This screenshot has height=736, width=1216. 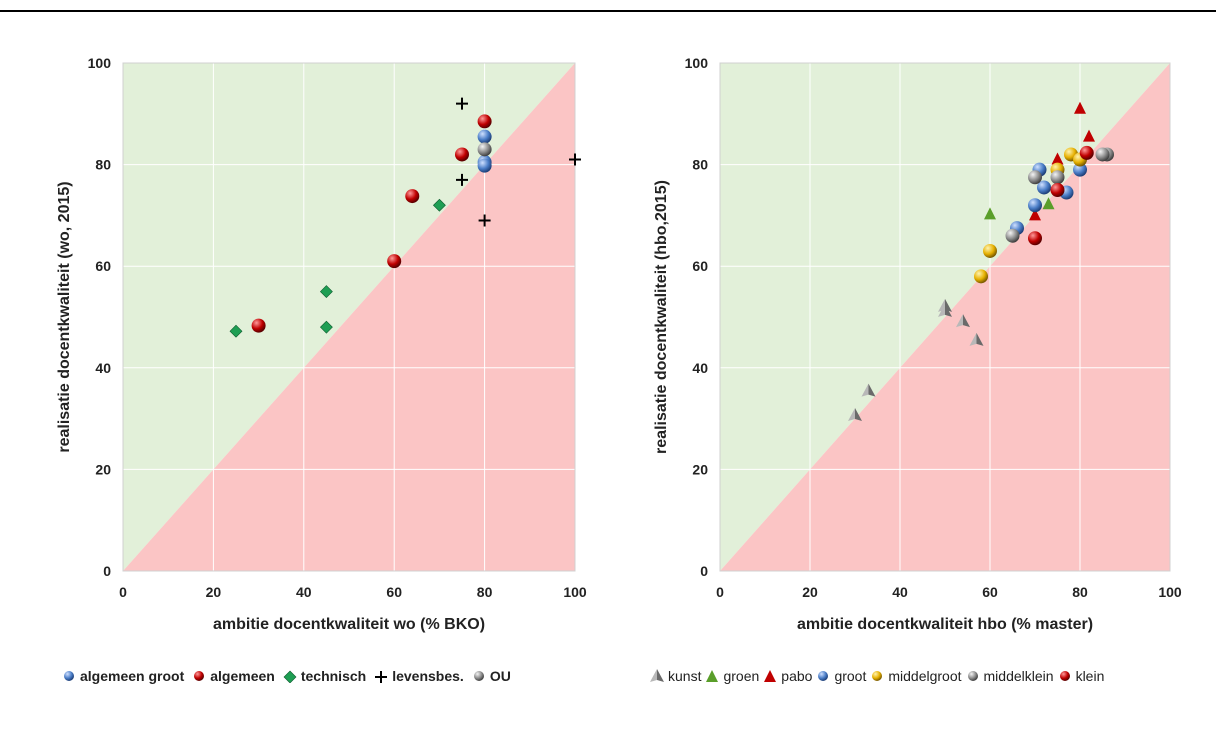 What do you see at coordinates (64, 316) in the screenshot?
I see `y-axis-title: realisatie docentkwaliteit (wo, 2015)` at bounding box center [64, 316].